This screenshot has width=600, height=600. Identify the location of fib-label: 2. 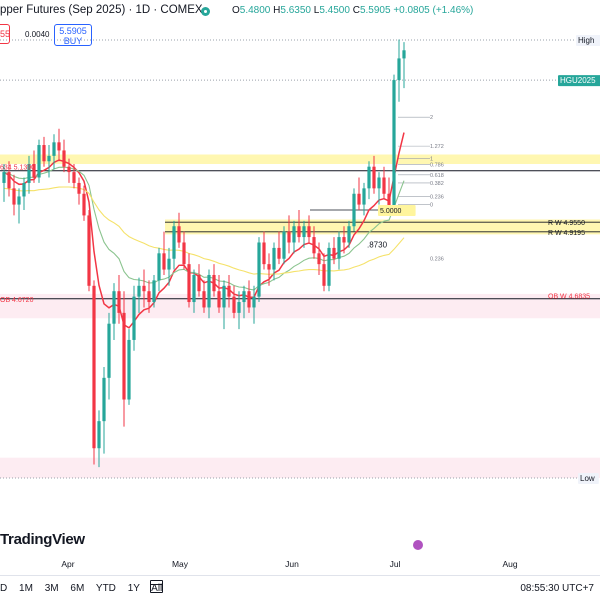
(431, 118).